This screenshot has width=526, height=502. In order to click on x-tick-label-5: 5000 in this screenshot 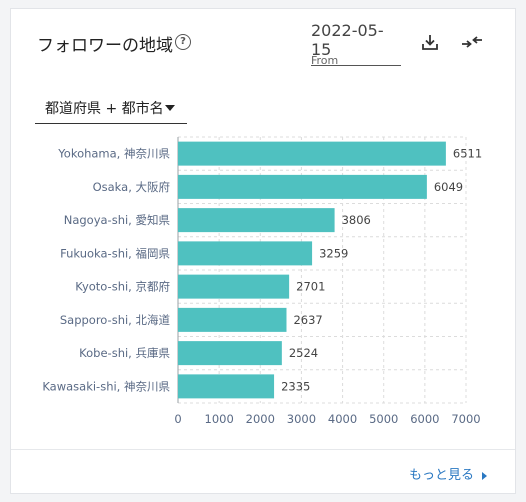, I will do `click(383, 419)`.